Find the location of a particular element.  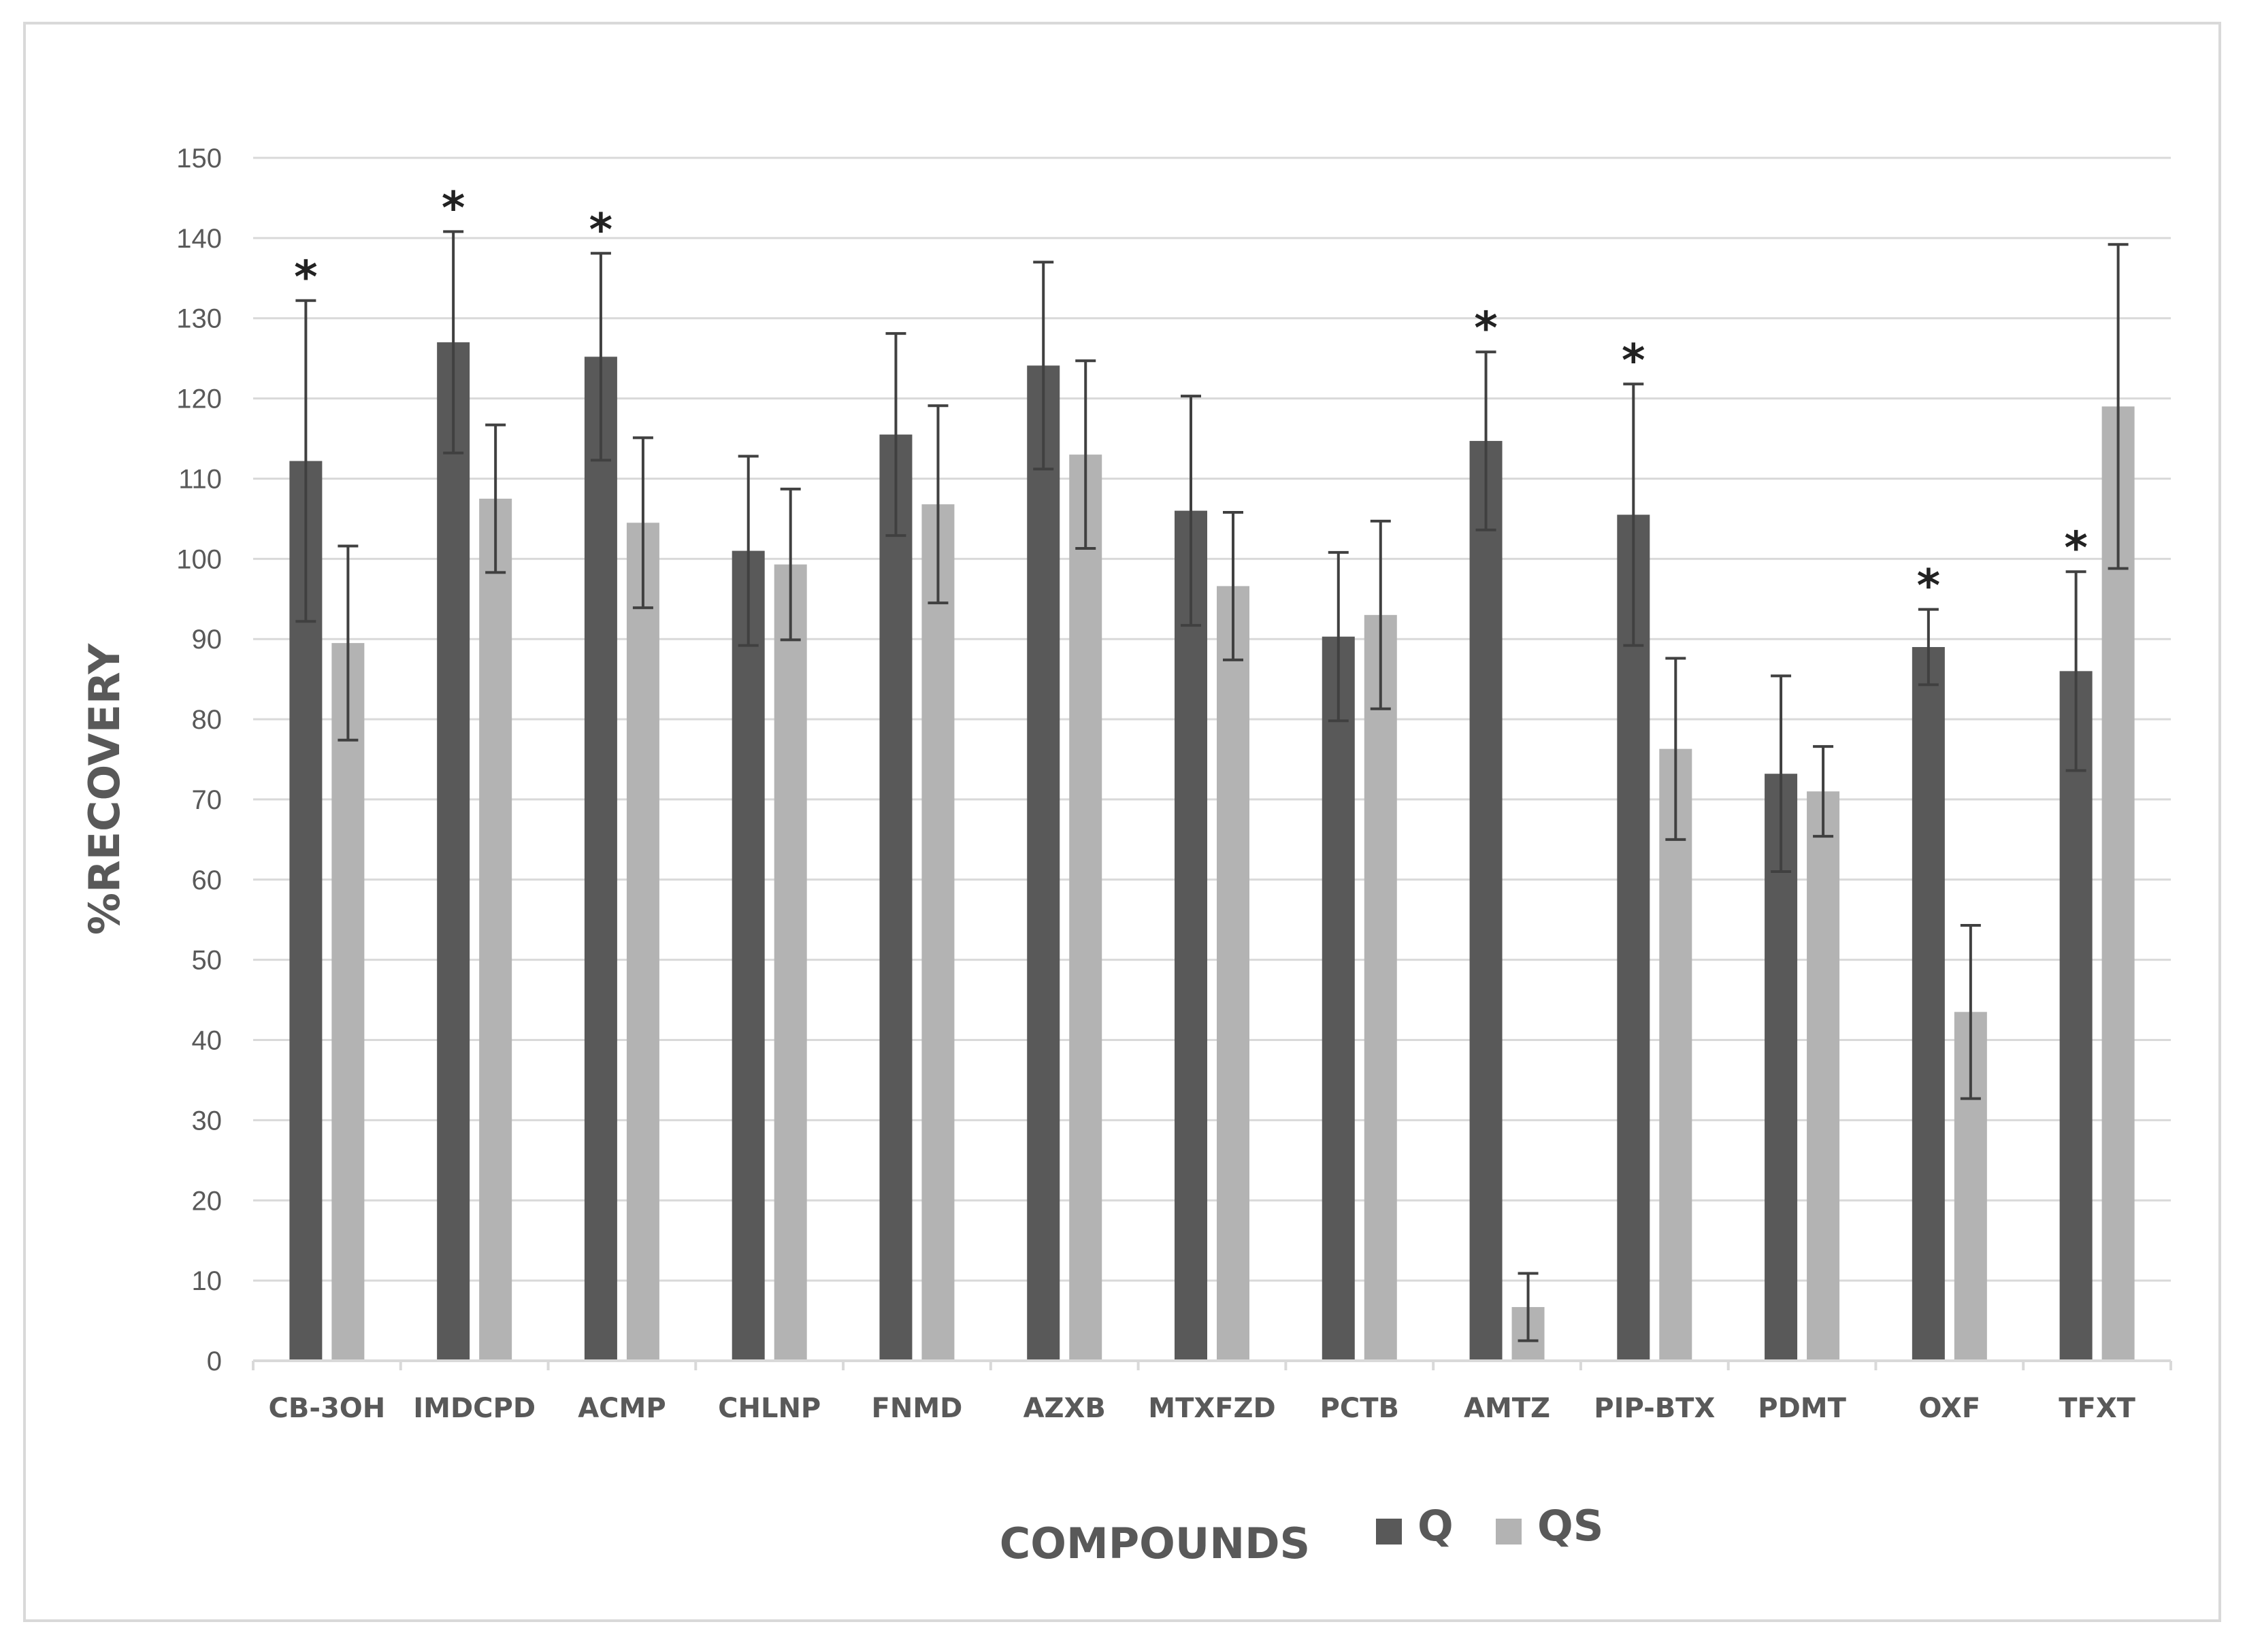

error-bar-q-azxb is located at coordinates (1043, 366).